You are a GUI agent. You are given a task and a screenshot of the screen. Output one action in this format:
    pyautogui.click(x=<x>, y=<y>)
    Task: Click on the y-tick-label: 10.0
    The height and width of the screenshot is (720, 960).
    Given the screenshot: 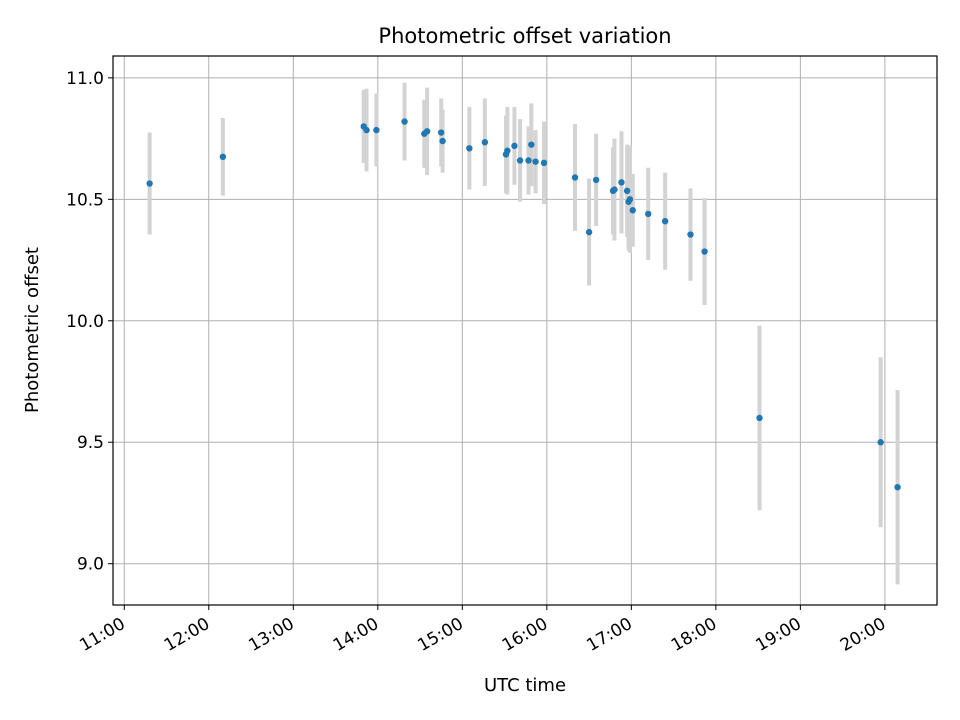 What is the action you would take?
    pyautogui.click(x=85, y=322)
    